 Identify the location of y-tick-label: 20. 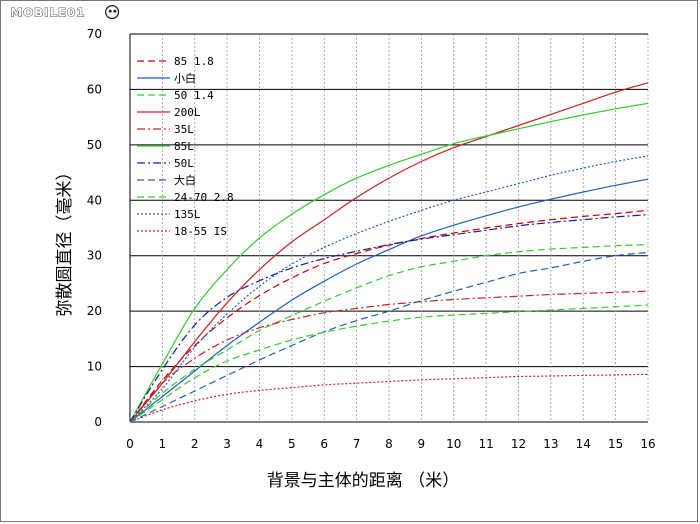
(94, 311).